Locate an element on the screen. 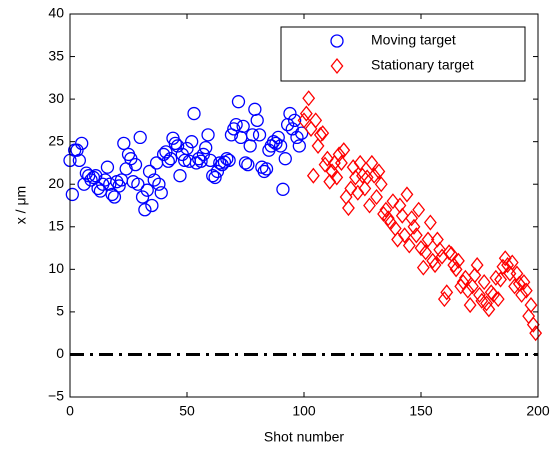 The height and width of the screenshot is (449, 555). y-tick-label: 15 is located at coordinates (56, 225).